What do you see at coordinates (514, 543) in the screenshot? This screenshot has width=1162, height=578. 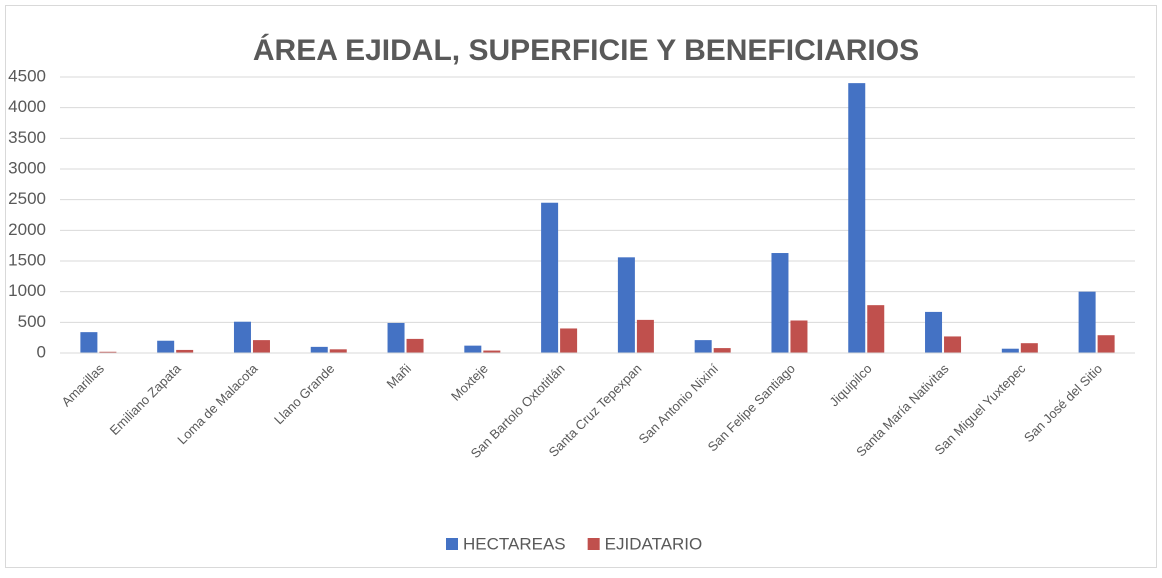 I see `legend-label: HECTAREAS` at bounding box center [514, 543].